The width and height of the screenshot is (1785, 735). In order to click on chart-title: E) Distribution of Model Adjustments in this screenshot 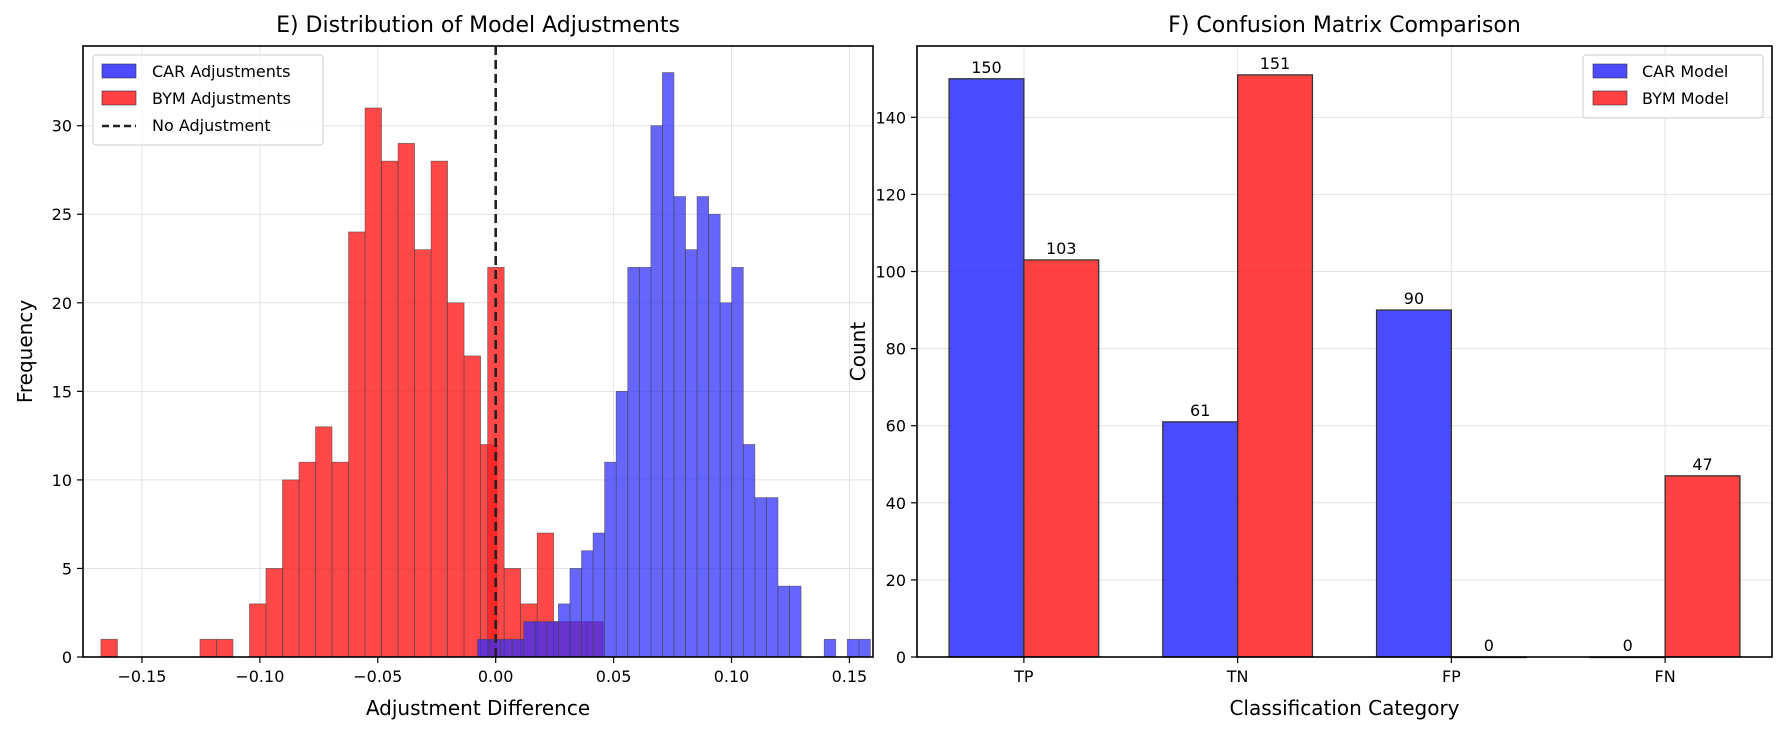, I will do `click(478, 25)`.